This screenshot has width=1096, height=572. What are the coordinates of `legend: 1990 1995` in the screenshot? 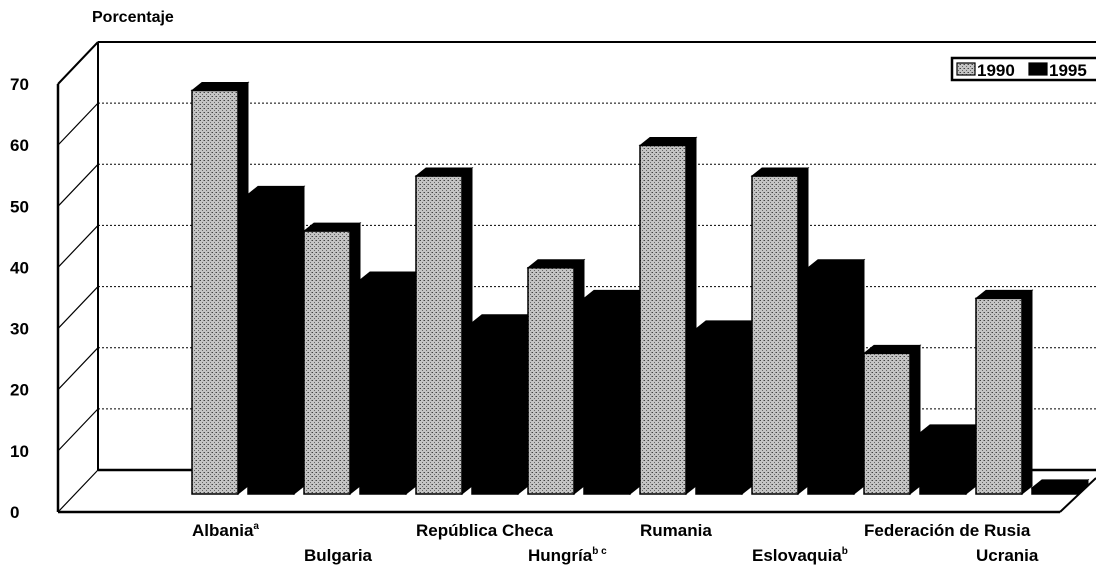 It's located at (1023, 69).